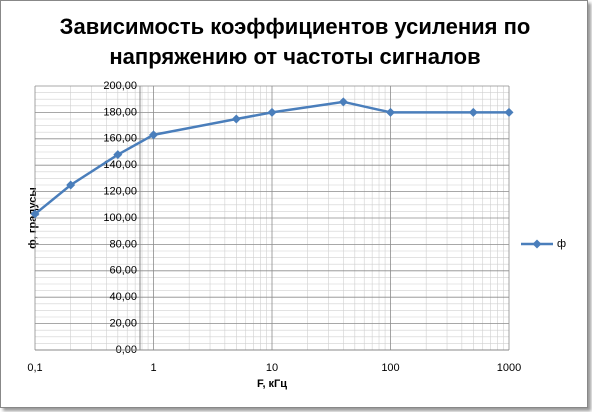 Image resolution: width=592 pixels, height=412 pixels. What do you see at coordinates (34, 368) in the screenshot?
I see `x-tick-label: 0,1` at bounding box center [34, 368].